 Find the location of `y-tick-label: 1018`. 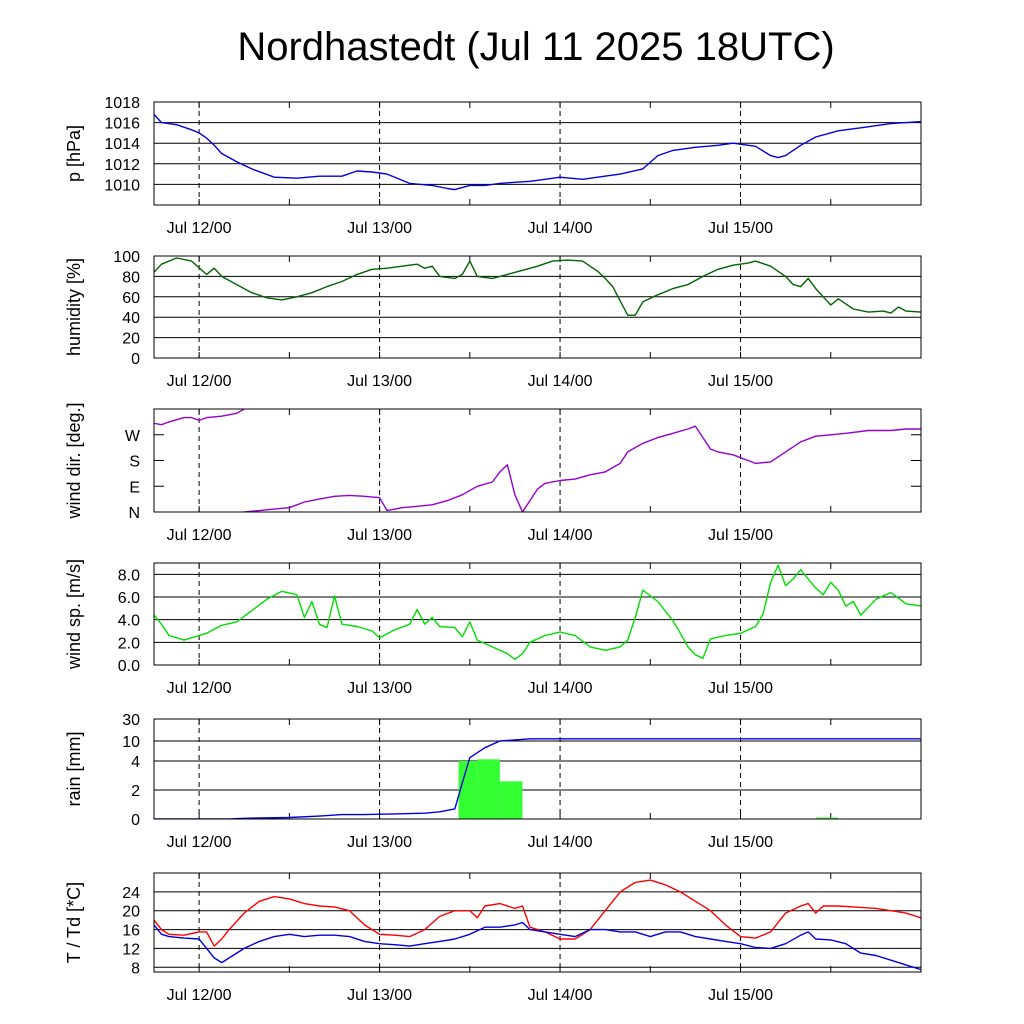

y-tick-label: 1018 is located at coordinates (122, 103).